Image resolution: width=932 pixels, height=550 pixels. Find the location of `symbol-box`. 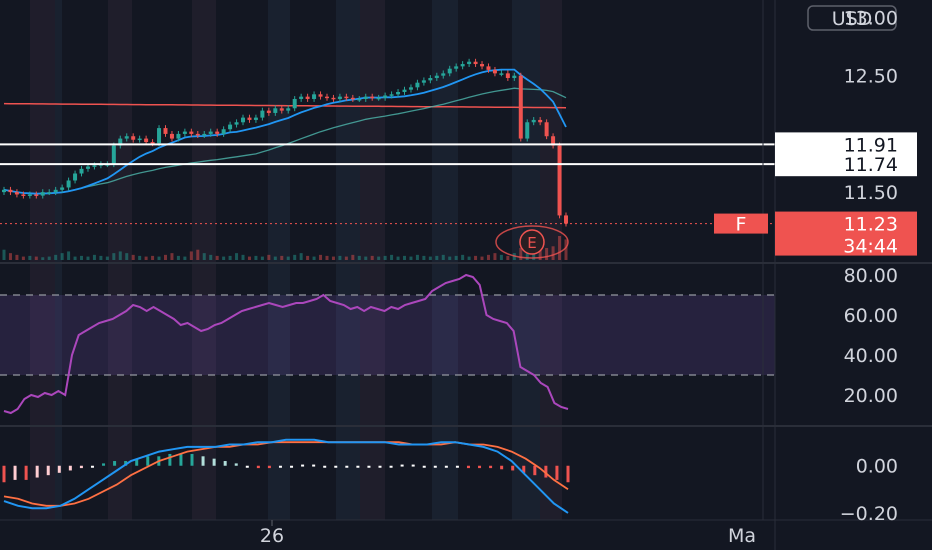

symbol-box is located at coordinates (741, 223).